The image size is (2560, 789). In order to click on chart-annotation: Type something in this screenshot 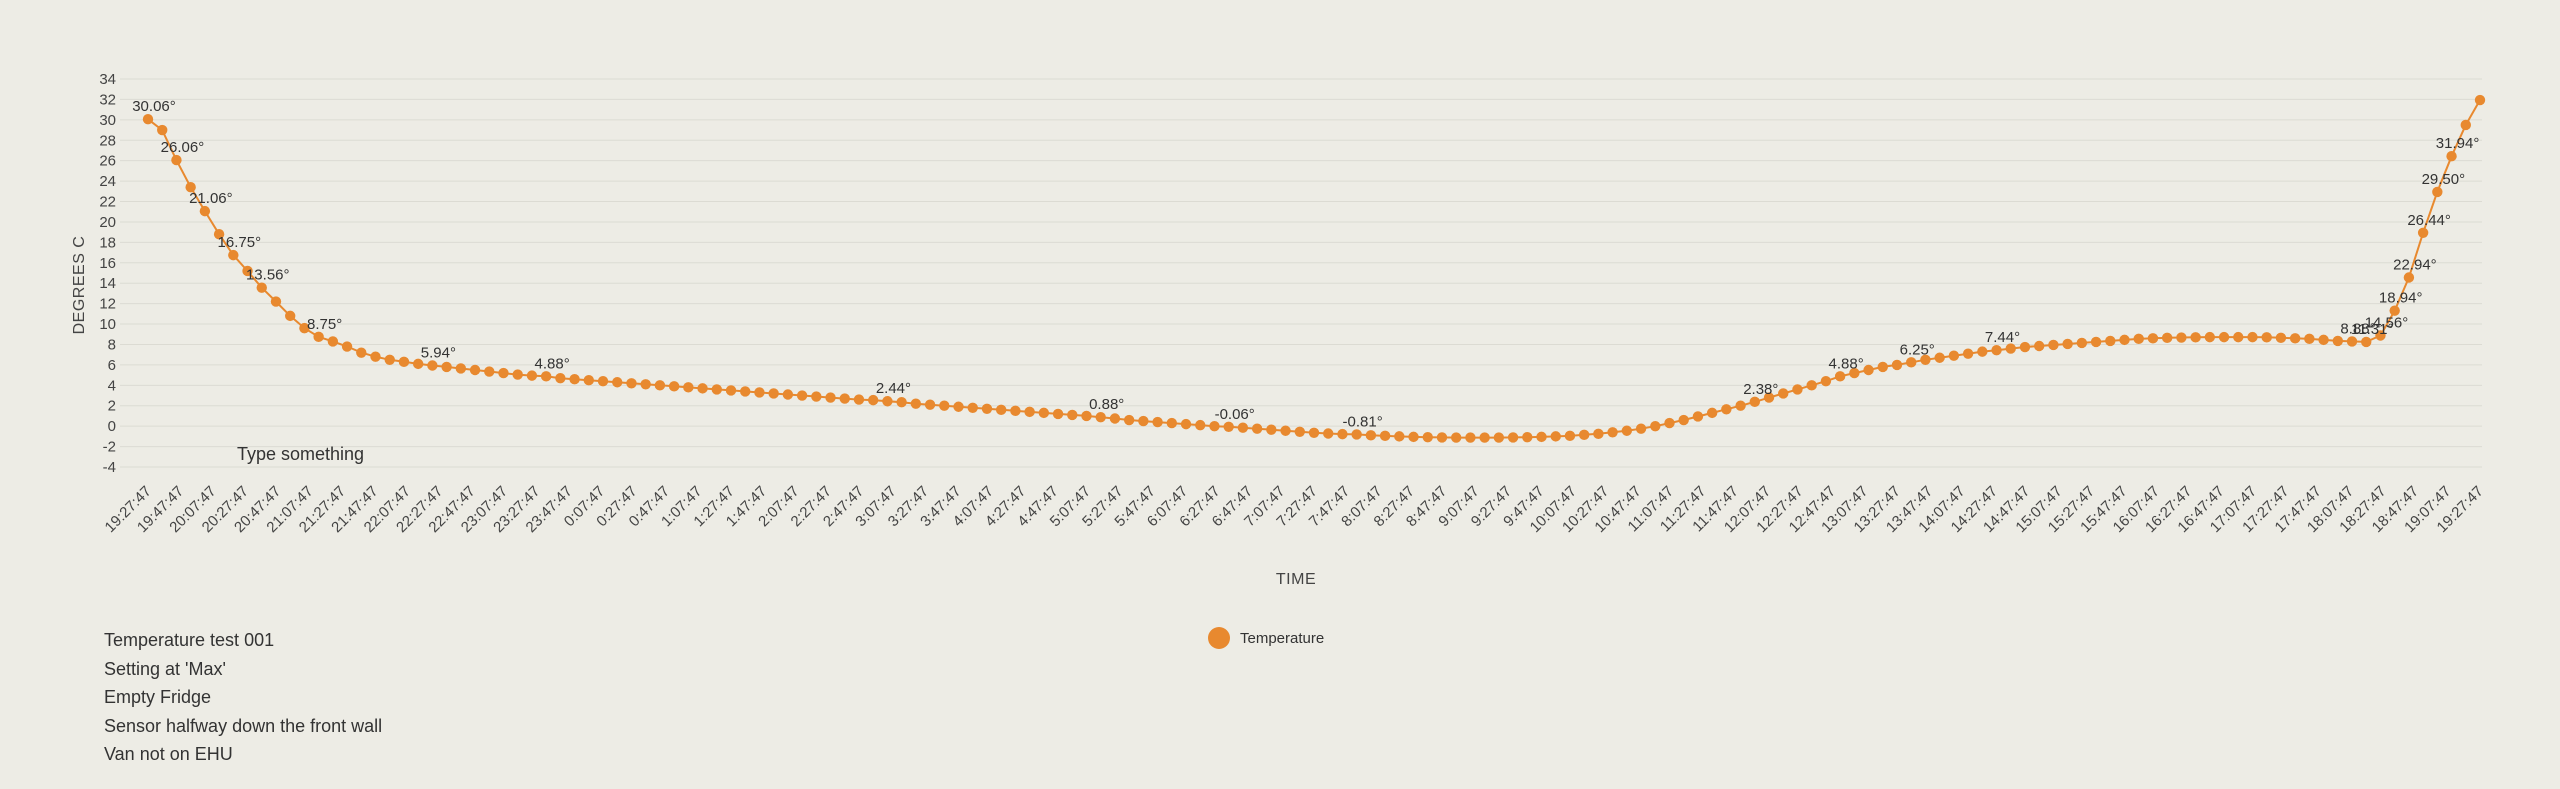, I will do `click(301, 454)`.